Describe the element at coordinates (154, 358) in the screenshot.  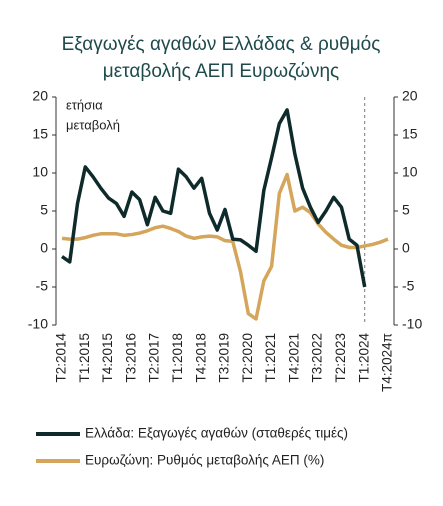
I see `x-tick-label: T2:2017` at that location.